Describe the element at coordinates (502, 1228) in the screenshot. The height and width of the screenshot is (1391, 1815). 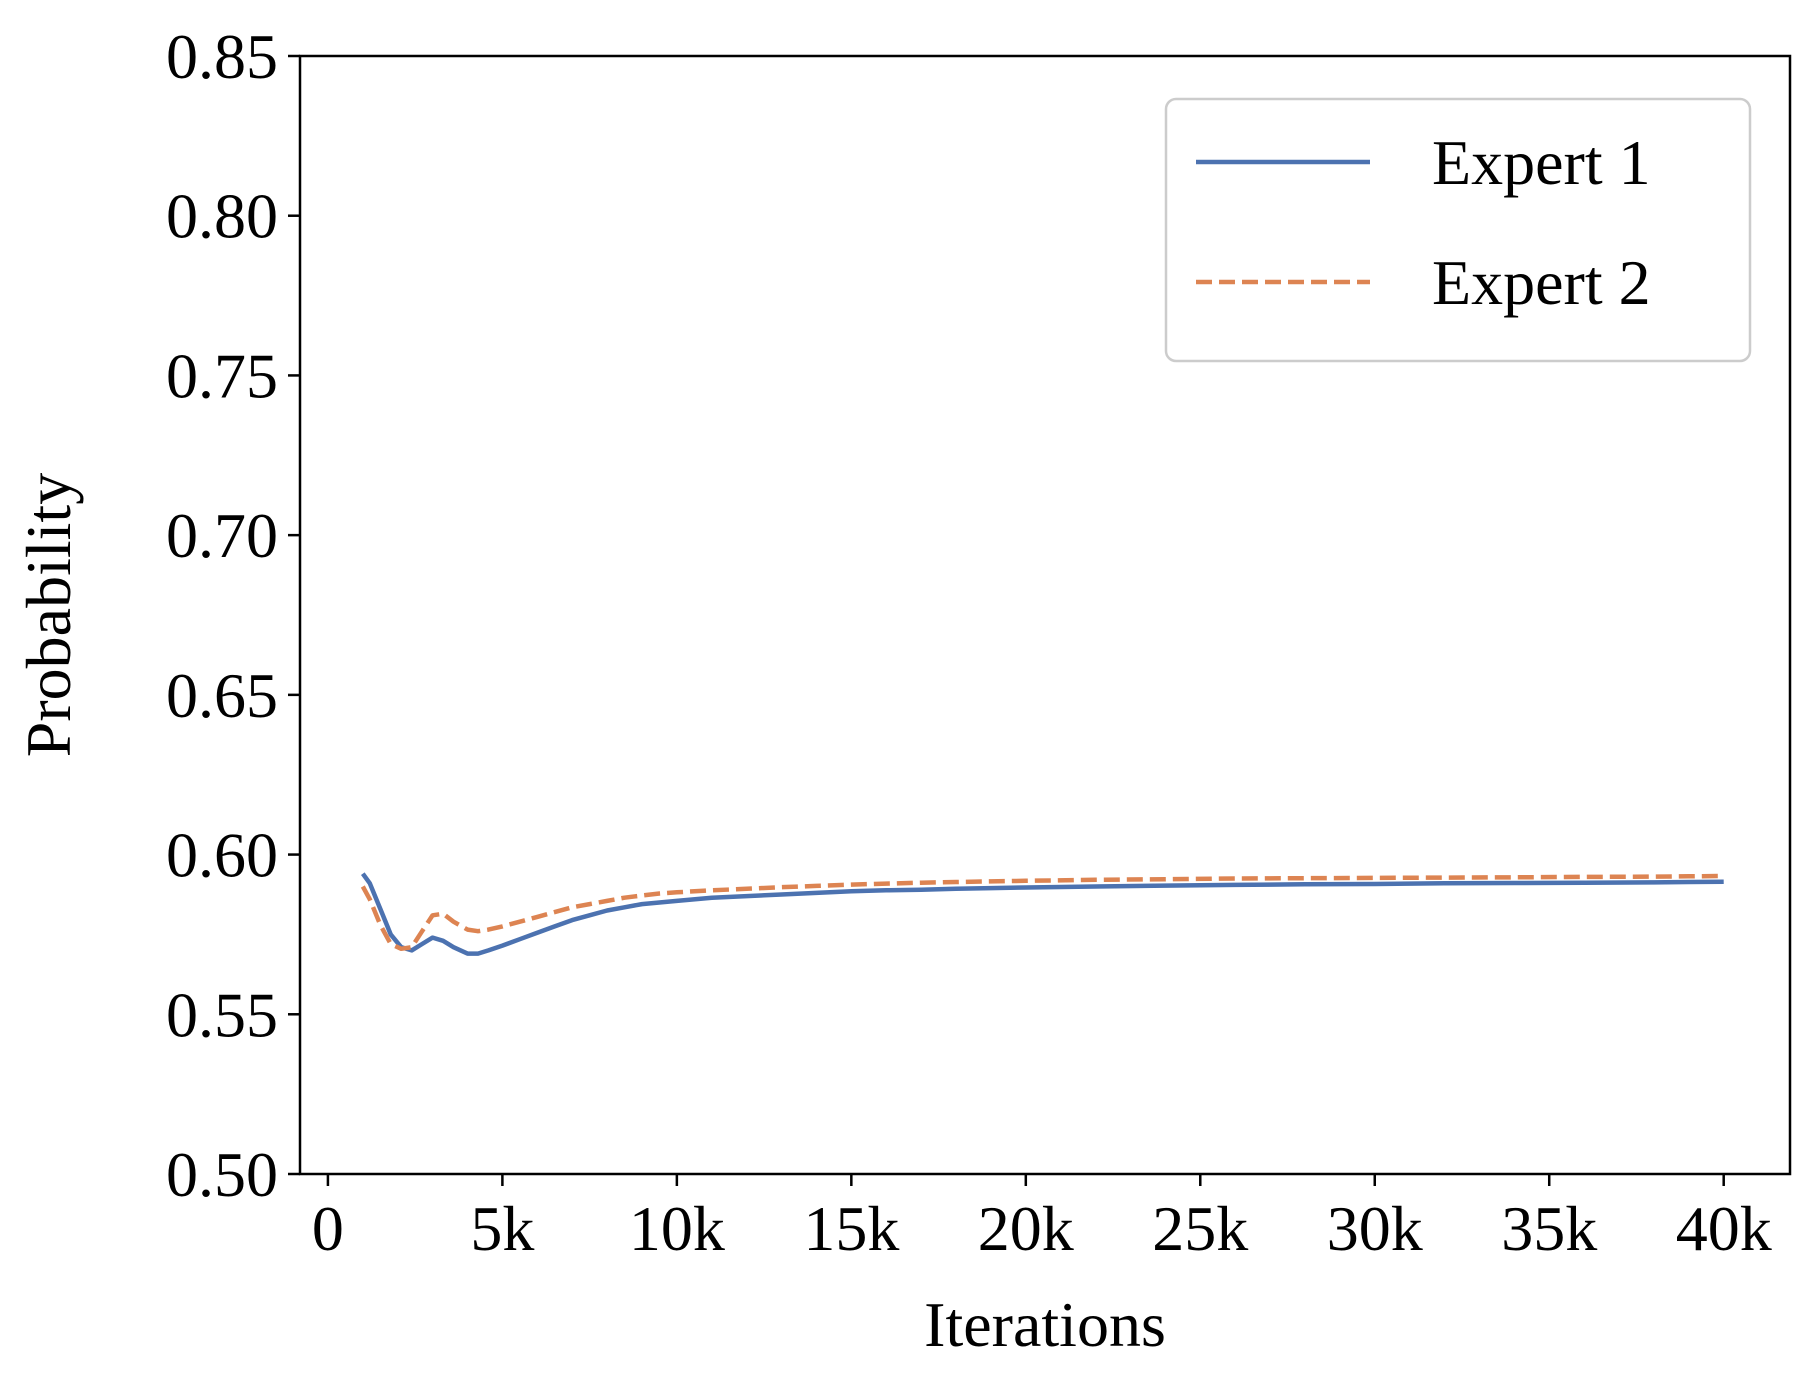
I see `x-tick-label: 5k` at that location.